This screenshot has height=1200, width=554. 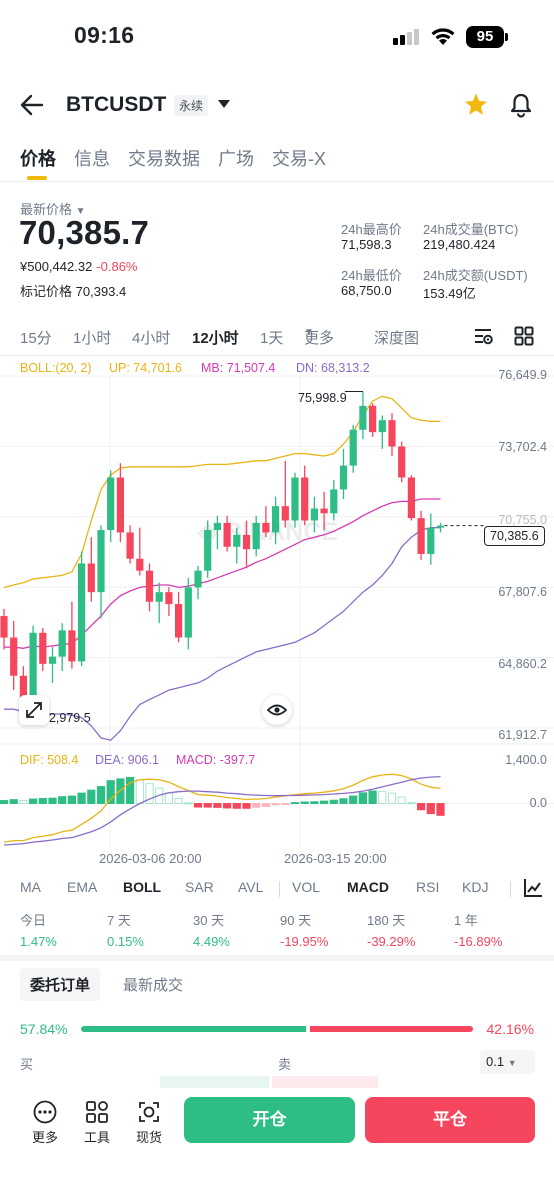 I want to click on perf-label: 7 天, so click(x=119, y=920).